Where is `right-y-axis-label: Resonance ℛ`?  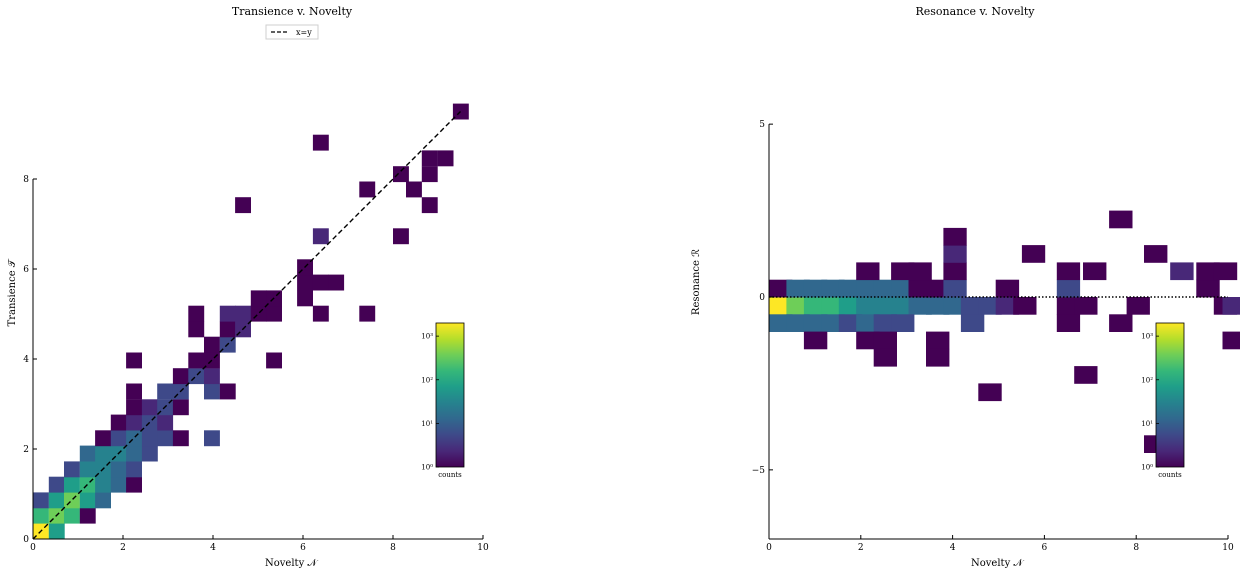
right-y-axis-label: Resonance ℛ is located at coordinates (696, 282).